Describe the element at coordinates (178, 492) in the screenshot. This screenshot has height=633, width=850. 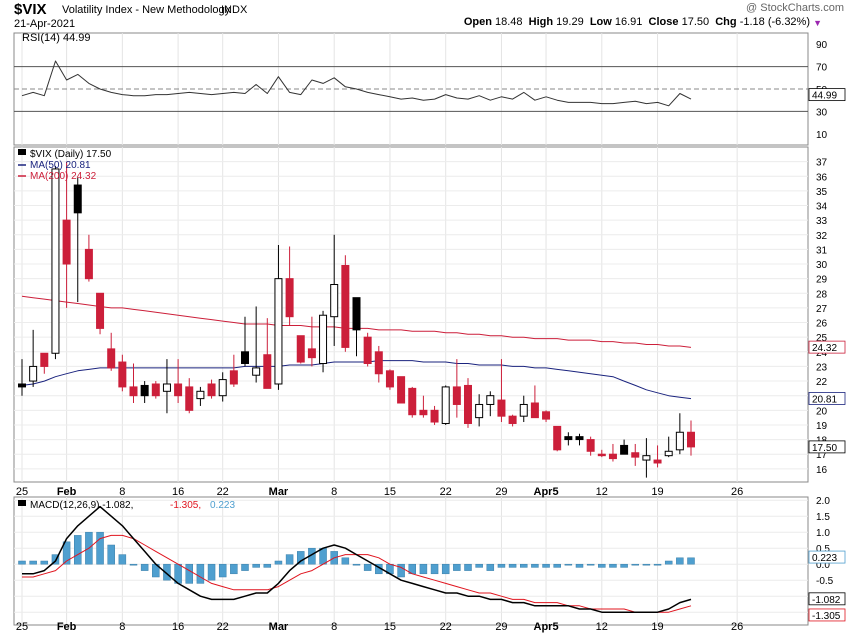
I see `x-tick-label-3: 16` at that location.